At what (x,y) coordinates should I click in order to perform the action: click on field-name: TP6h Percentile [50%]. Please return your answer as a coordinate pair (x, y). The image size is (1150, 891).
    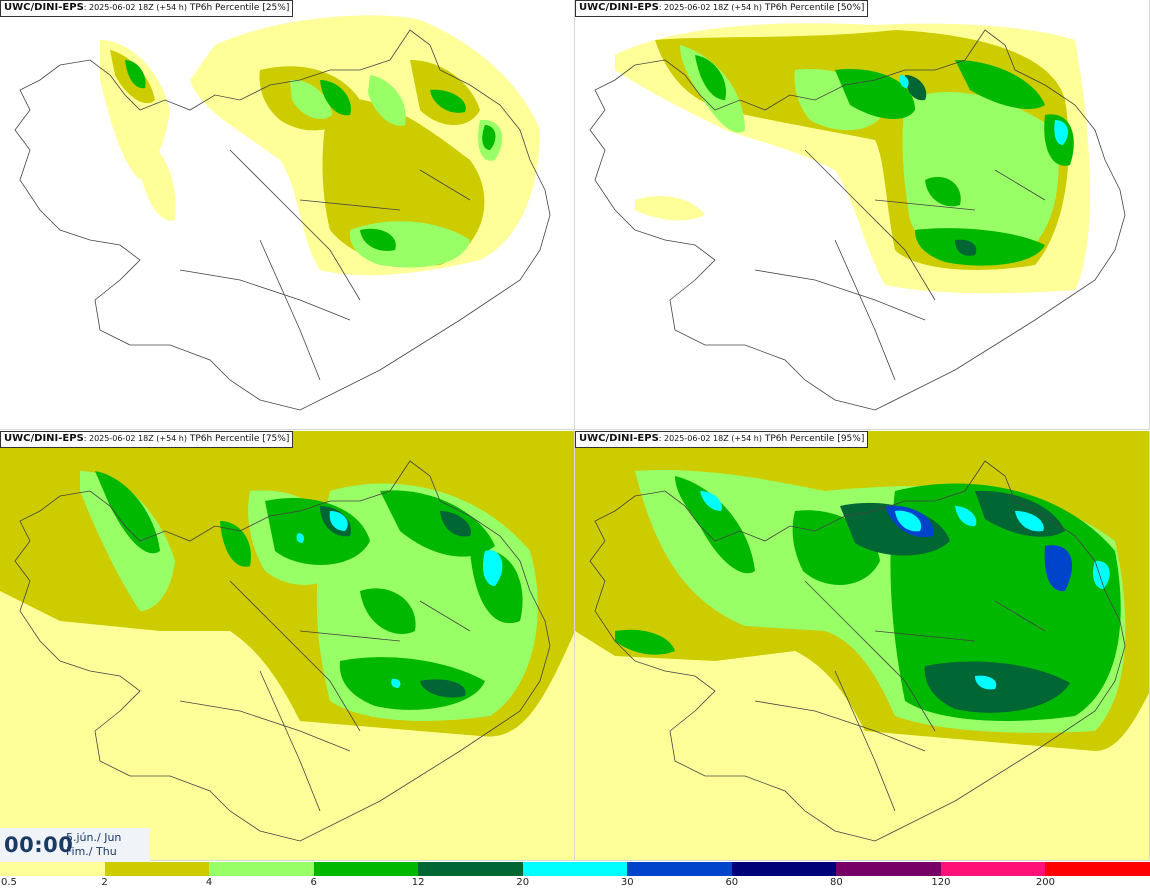
    Looking at the image, I should click on (813, 8).